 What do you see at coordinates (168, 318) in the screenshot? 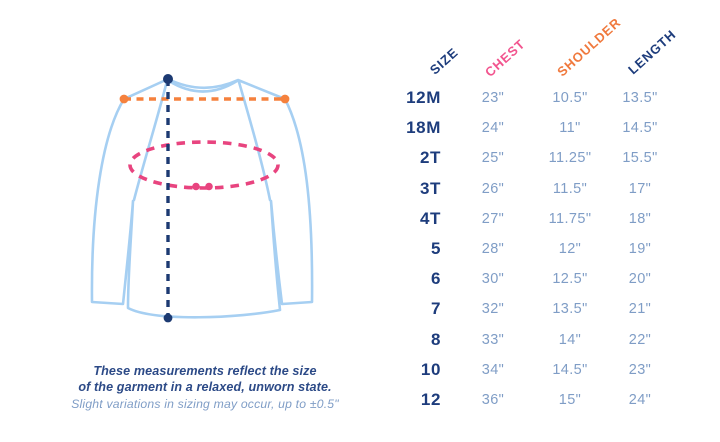
I see `length-dot-bottom` at bounding box center [168, 318].